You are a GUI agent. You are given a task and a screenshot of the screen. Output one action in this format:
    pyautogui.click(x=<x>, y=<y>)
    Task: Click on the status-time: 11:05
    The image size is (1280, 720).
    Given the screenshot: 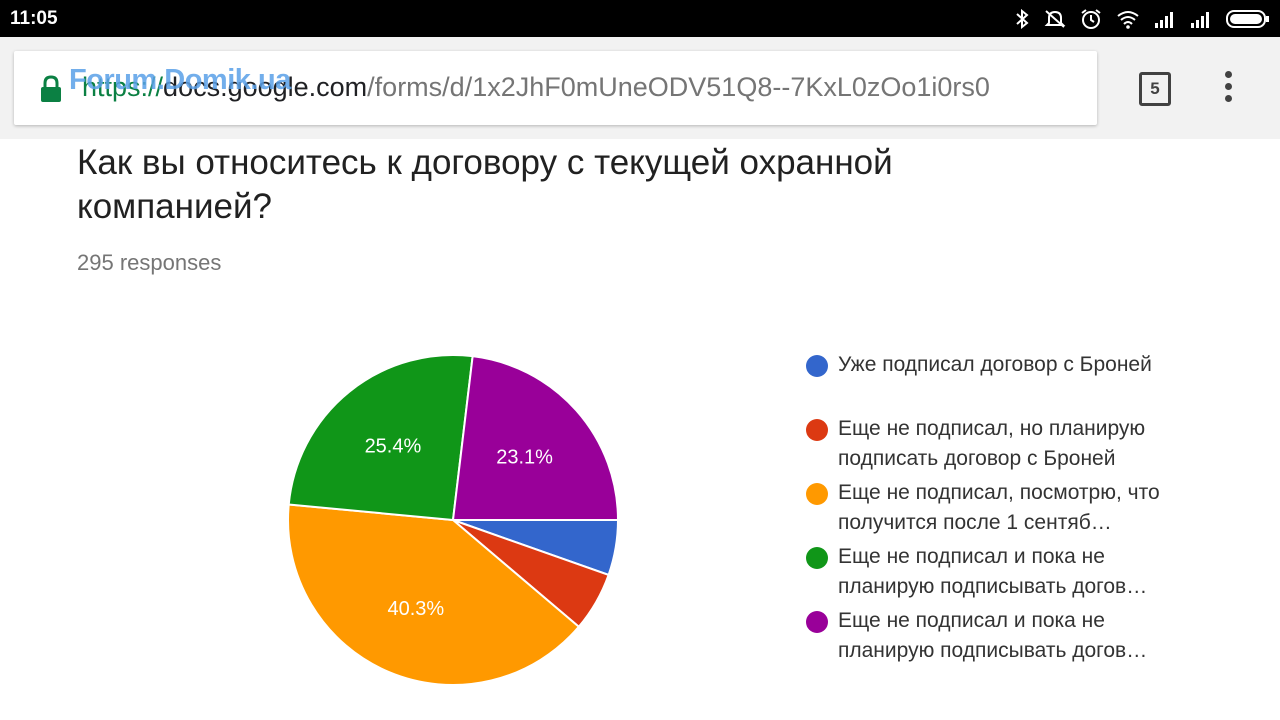 What is the action you would take?
    pyautogui.click(x=34, y=18)
    